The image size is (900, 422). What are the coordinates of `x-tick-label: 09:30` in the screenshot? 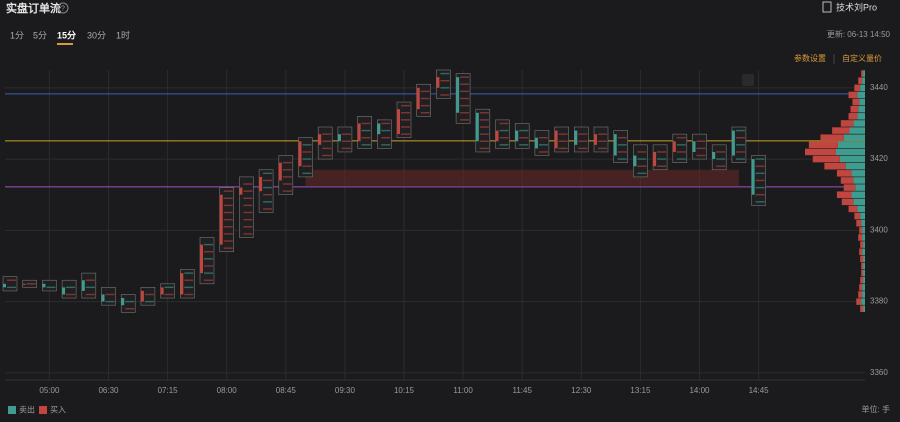 It's located at (345, 390).